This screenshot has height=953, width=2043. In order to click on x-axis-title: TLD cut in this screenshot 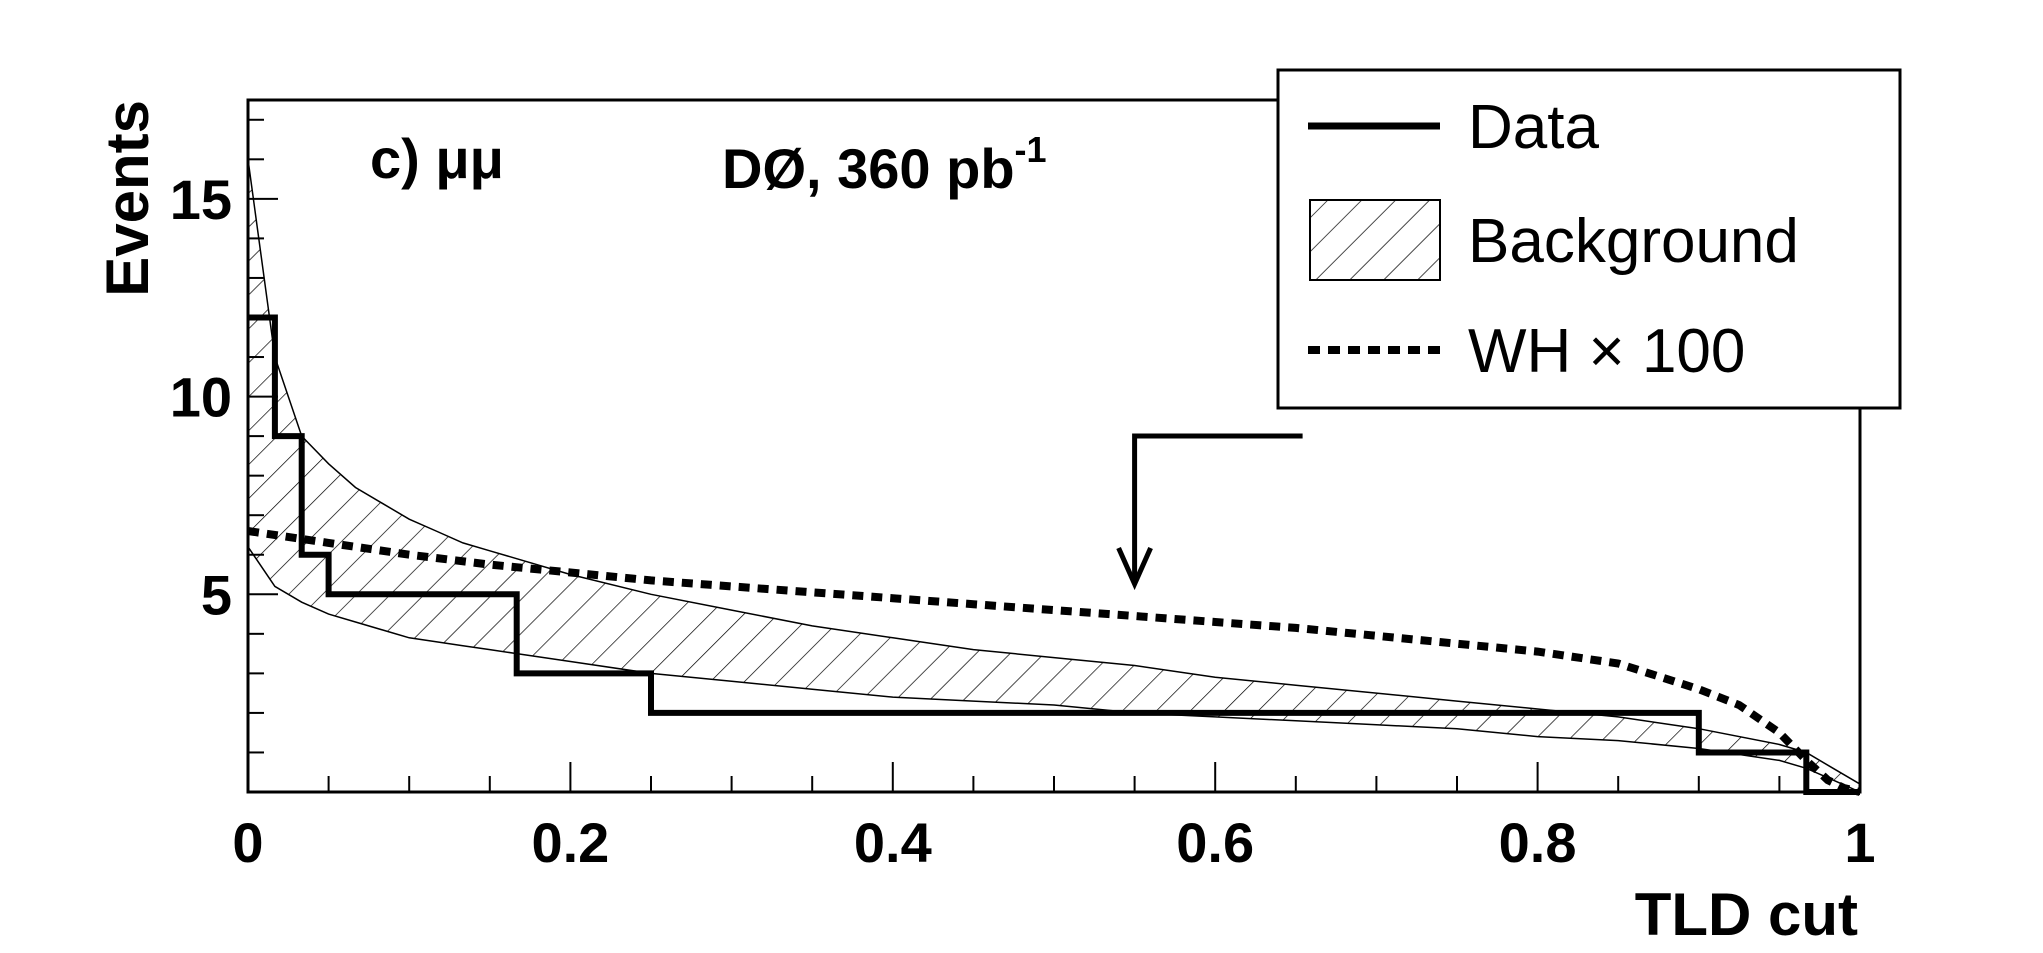, I will do `click(1746, 914)`.